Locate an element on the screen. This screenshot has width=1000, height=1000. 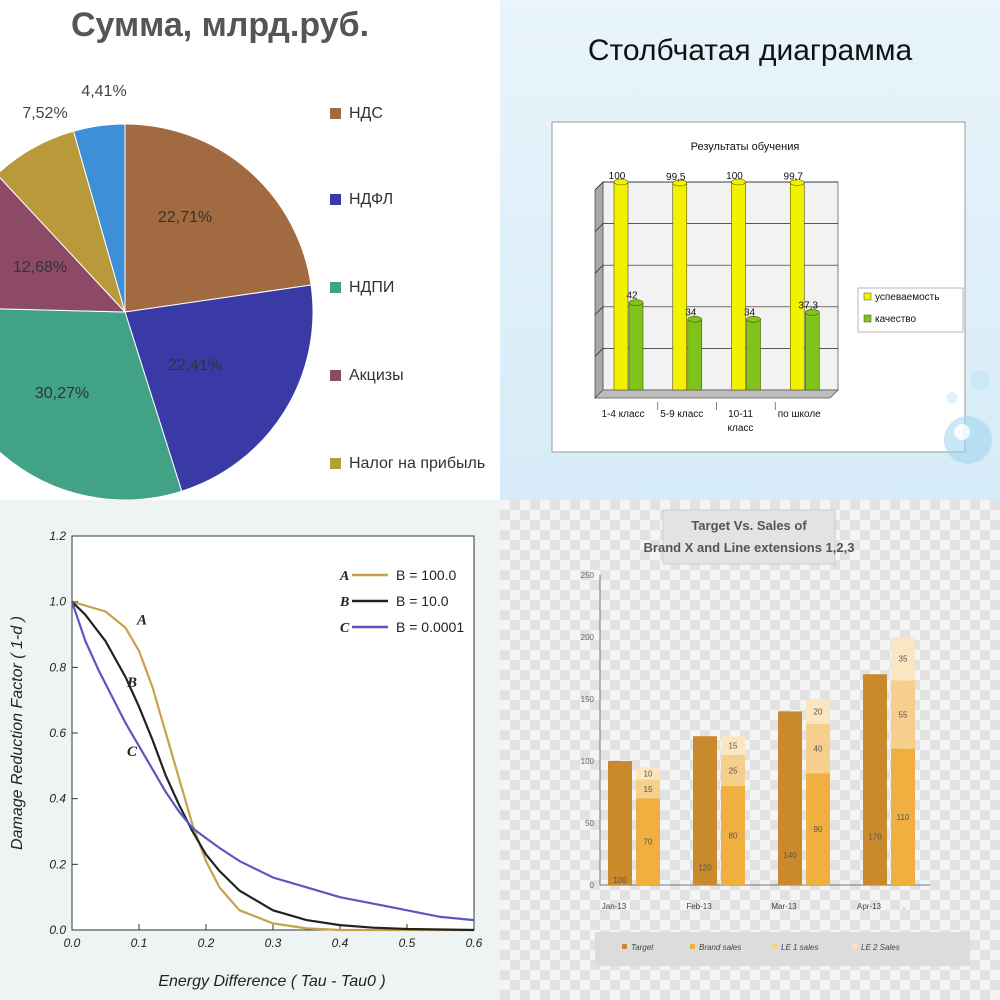
series-line-A is located at coordinates (272, 766).